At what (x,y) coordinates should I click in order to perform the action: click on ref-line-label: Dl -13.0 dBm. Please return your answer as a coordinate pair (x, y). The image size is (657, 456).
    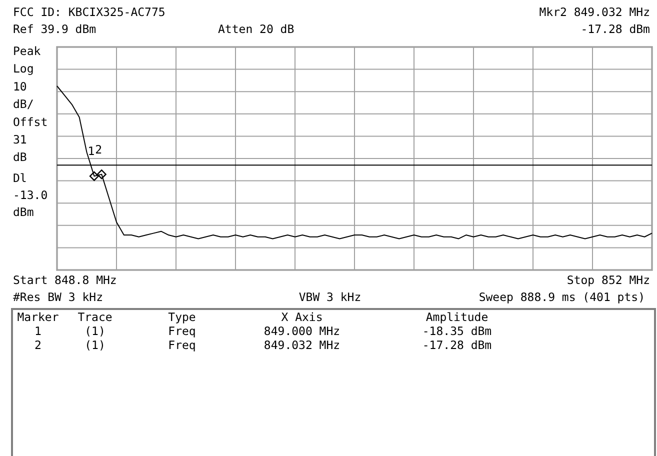
    Looking at the image, I should click on (30, 195).